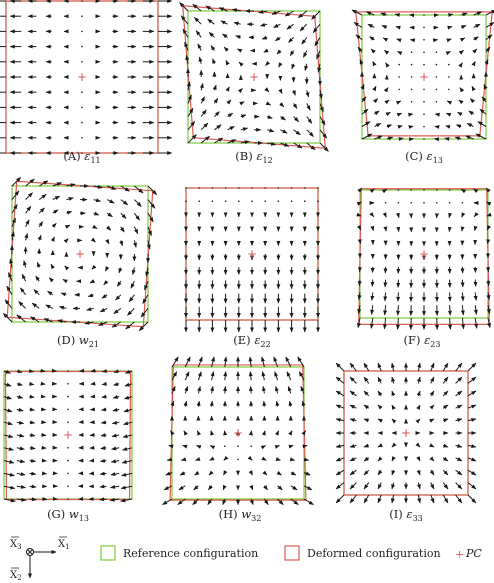 This screenshot has width=494, height=583. I want to click on caption-F: (F) ε23, so click(422, 341).